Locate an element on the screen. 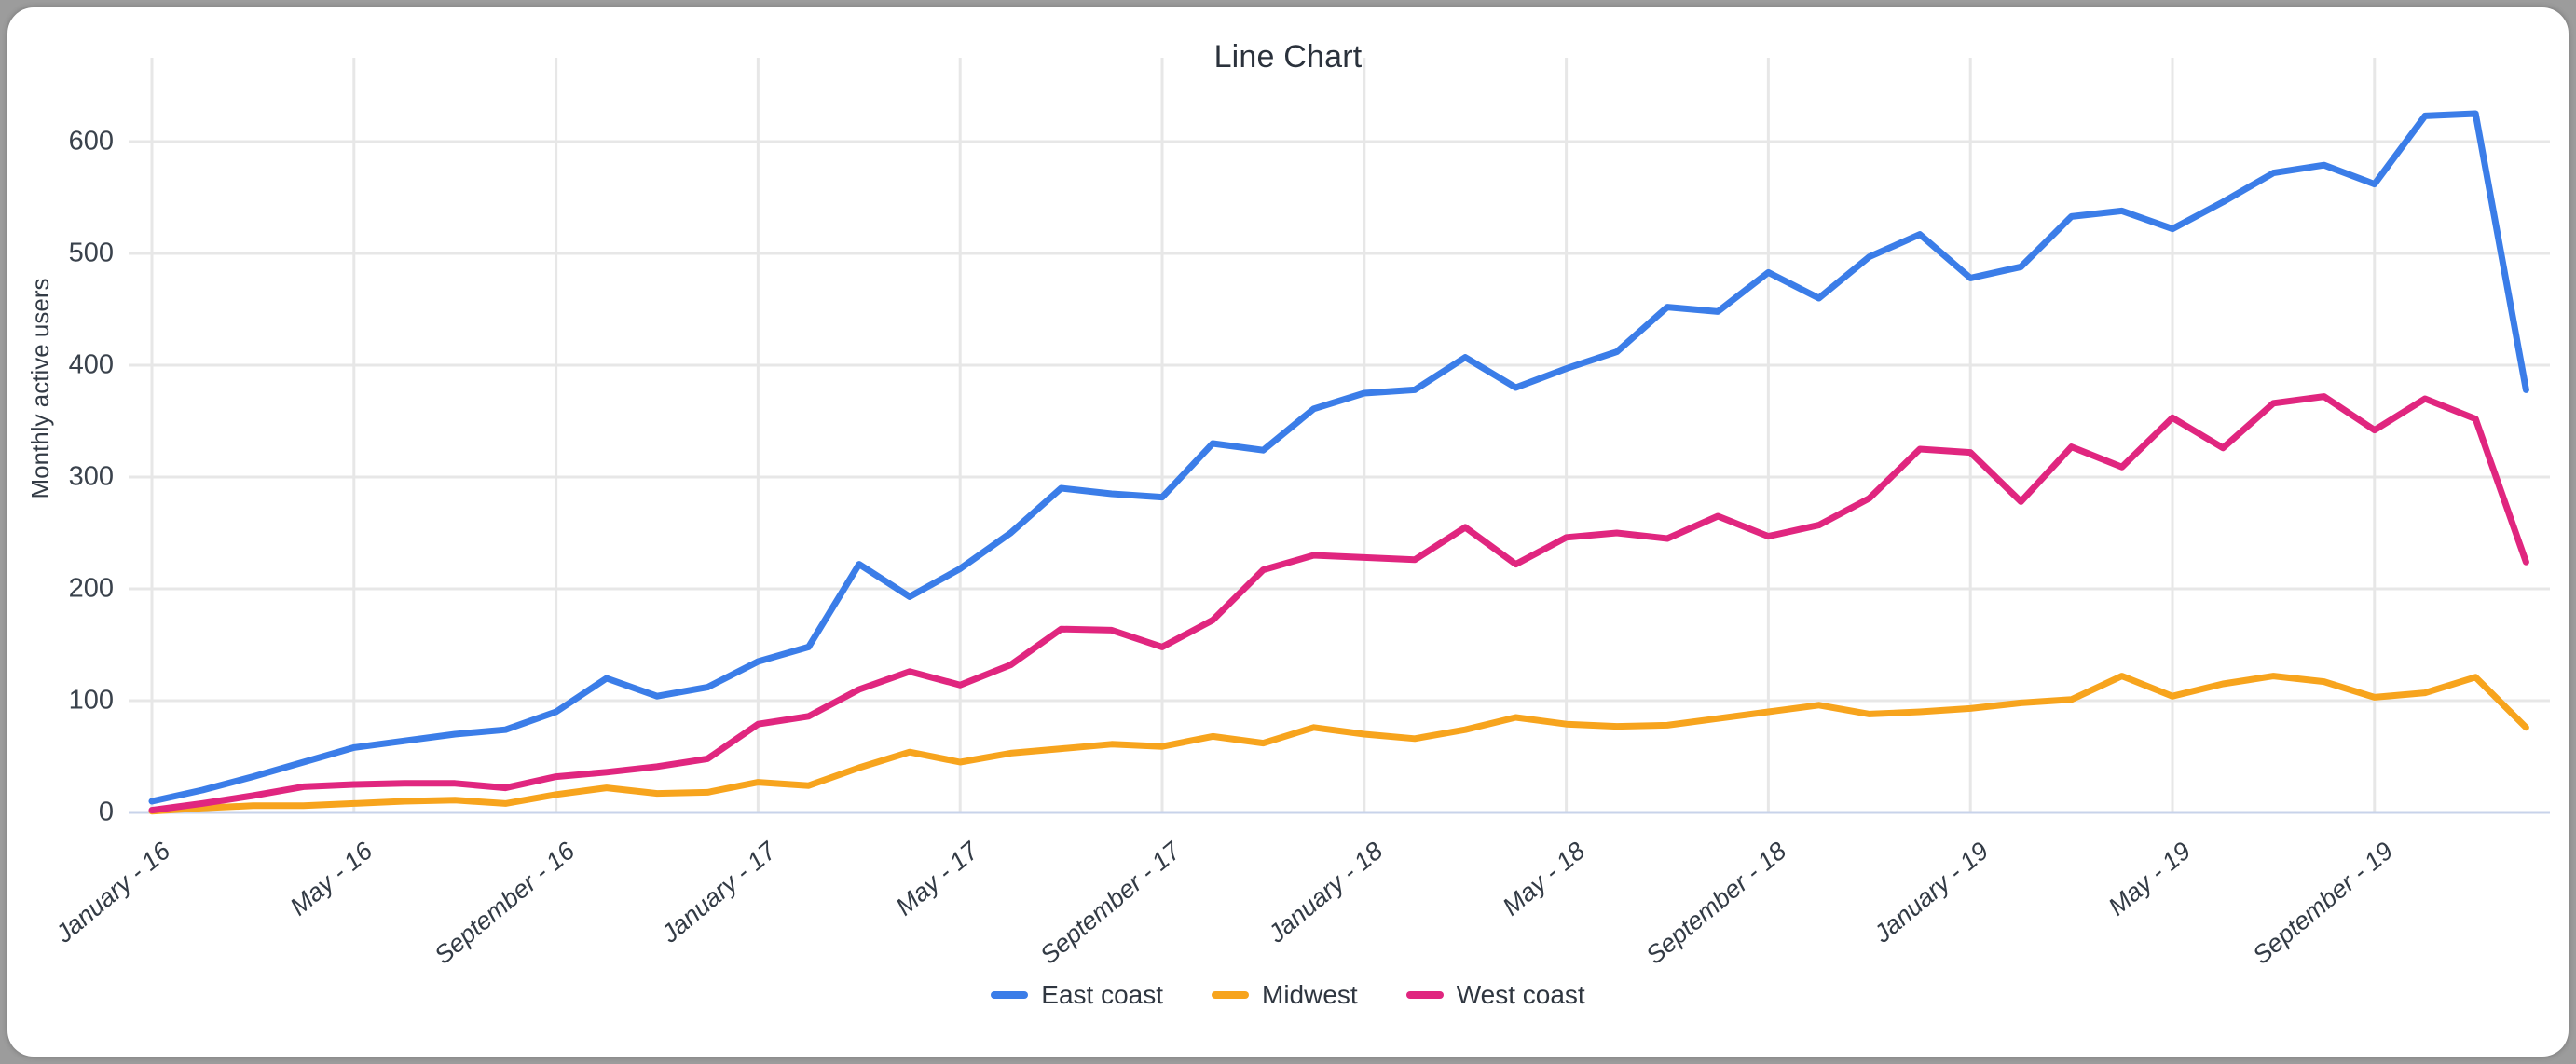  y-tick-label-600: 600 is located at coordinates (91, 141).